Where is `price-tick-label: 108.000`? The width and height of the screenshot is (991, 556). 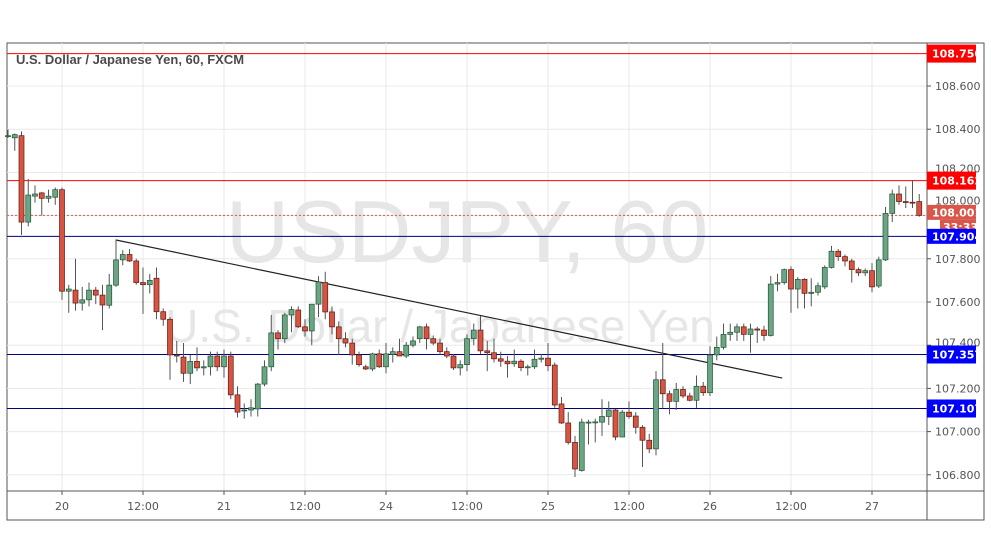
price-tick-label: 108.000 is located at coordinates (958, 200).